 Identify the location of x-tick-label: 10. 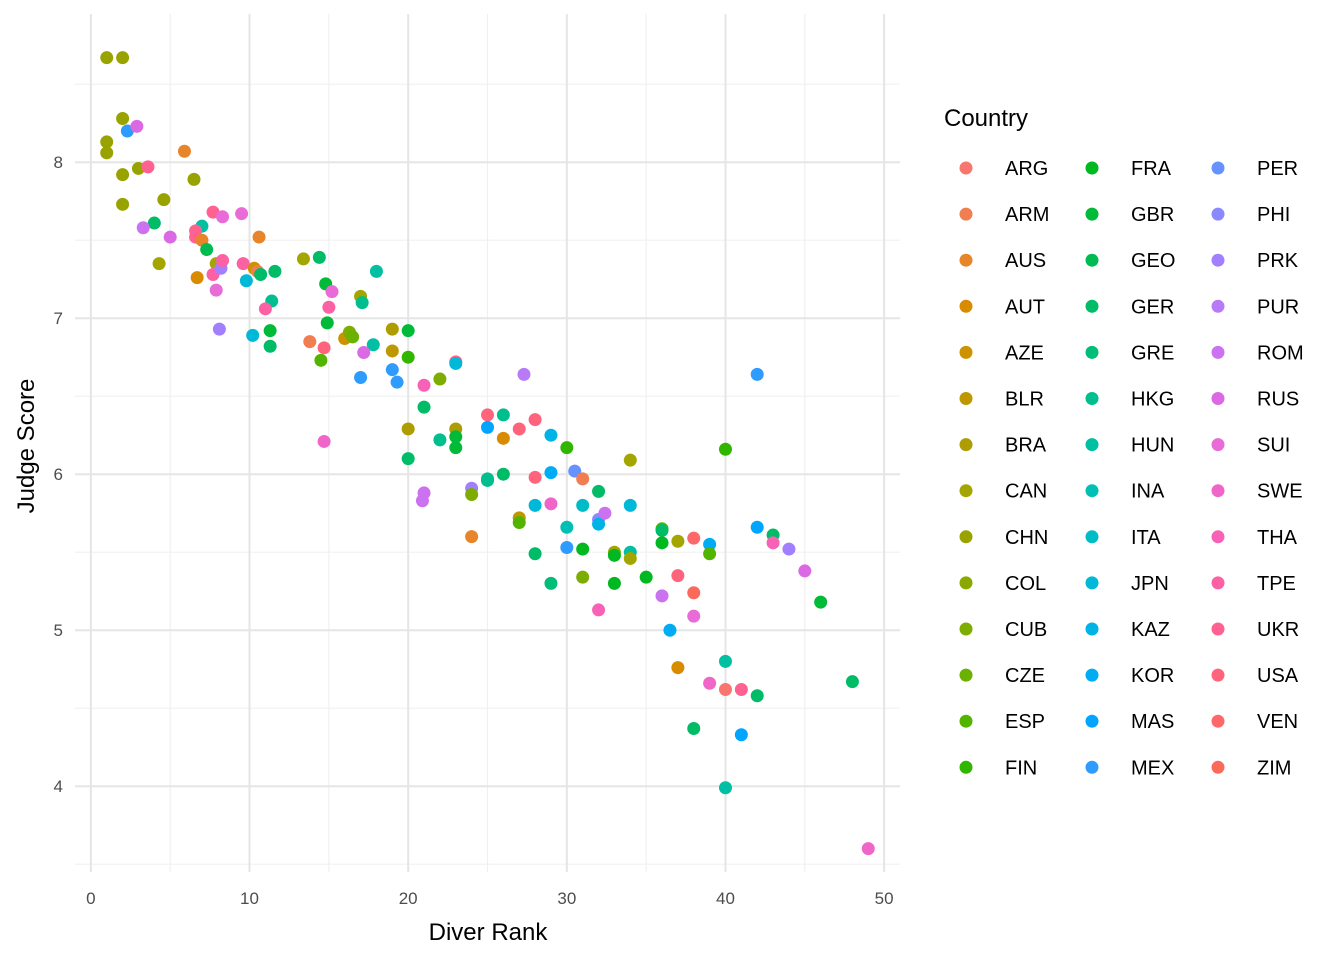
(249, 898).